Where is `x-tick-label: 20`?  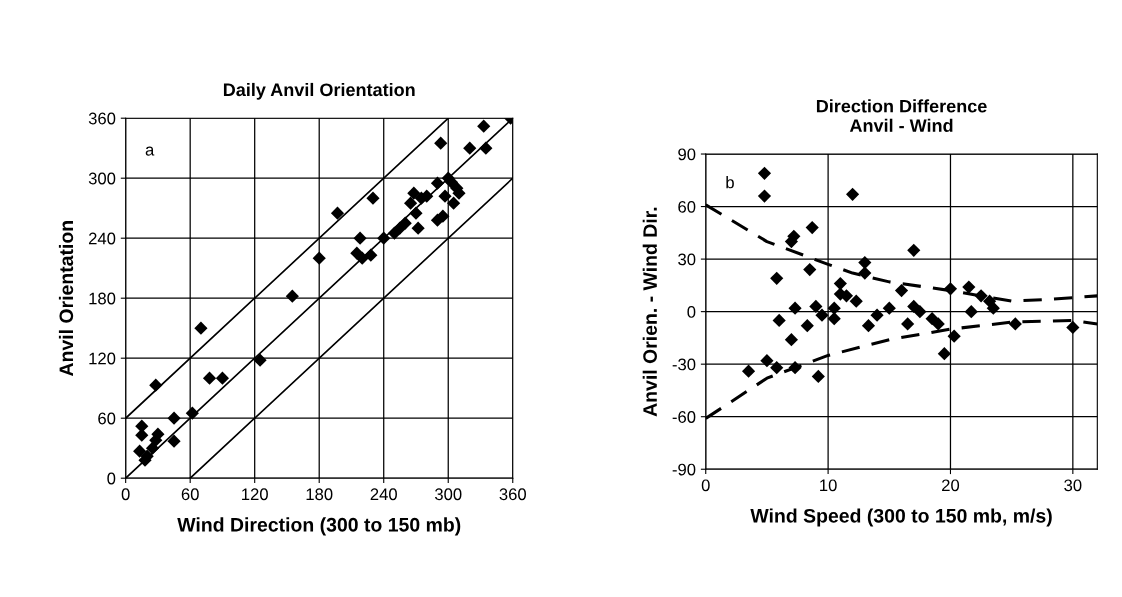 x-tick-label: 20 is located at coordinates (951, 485).